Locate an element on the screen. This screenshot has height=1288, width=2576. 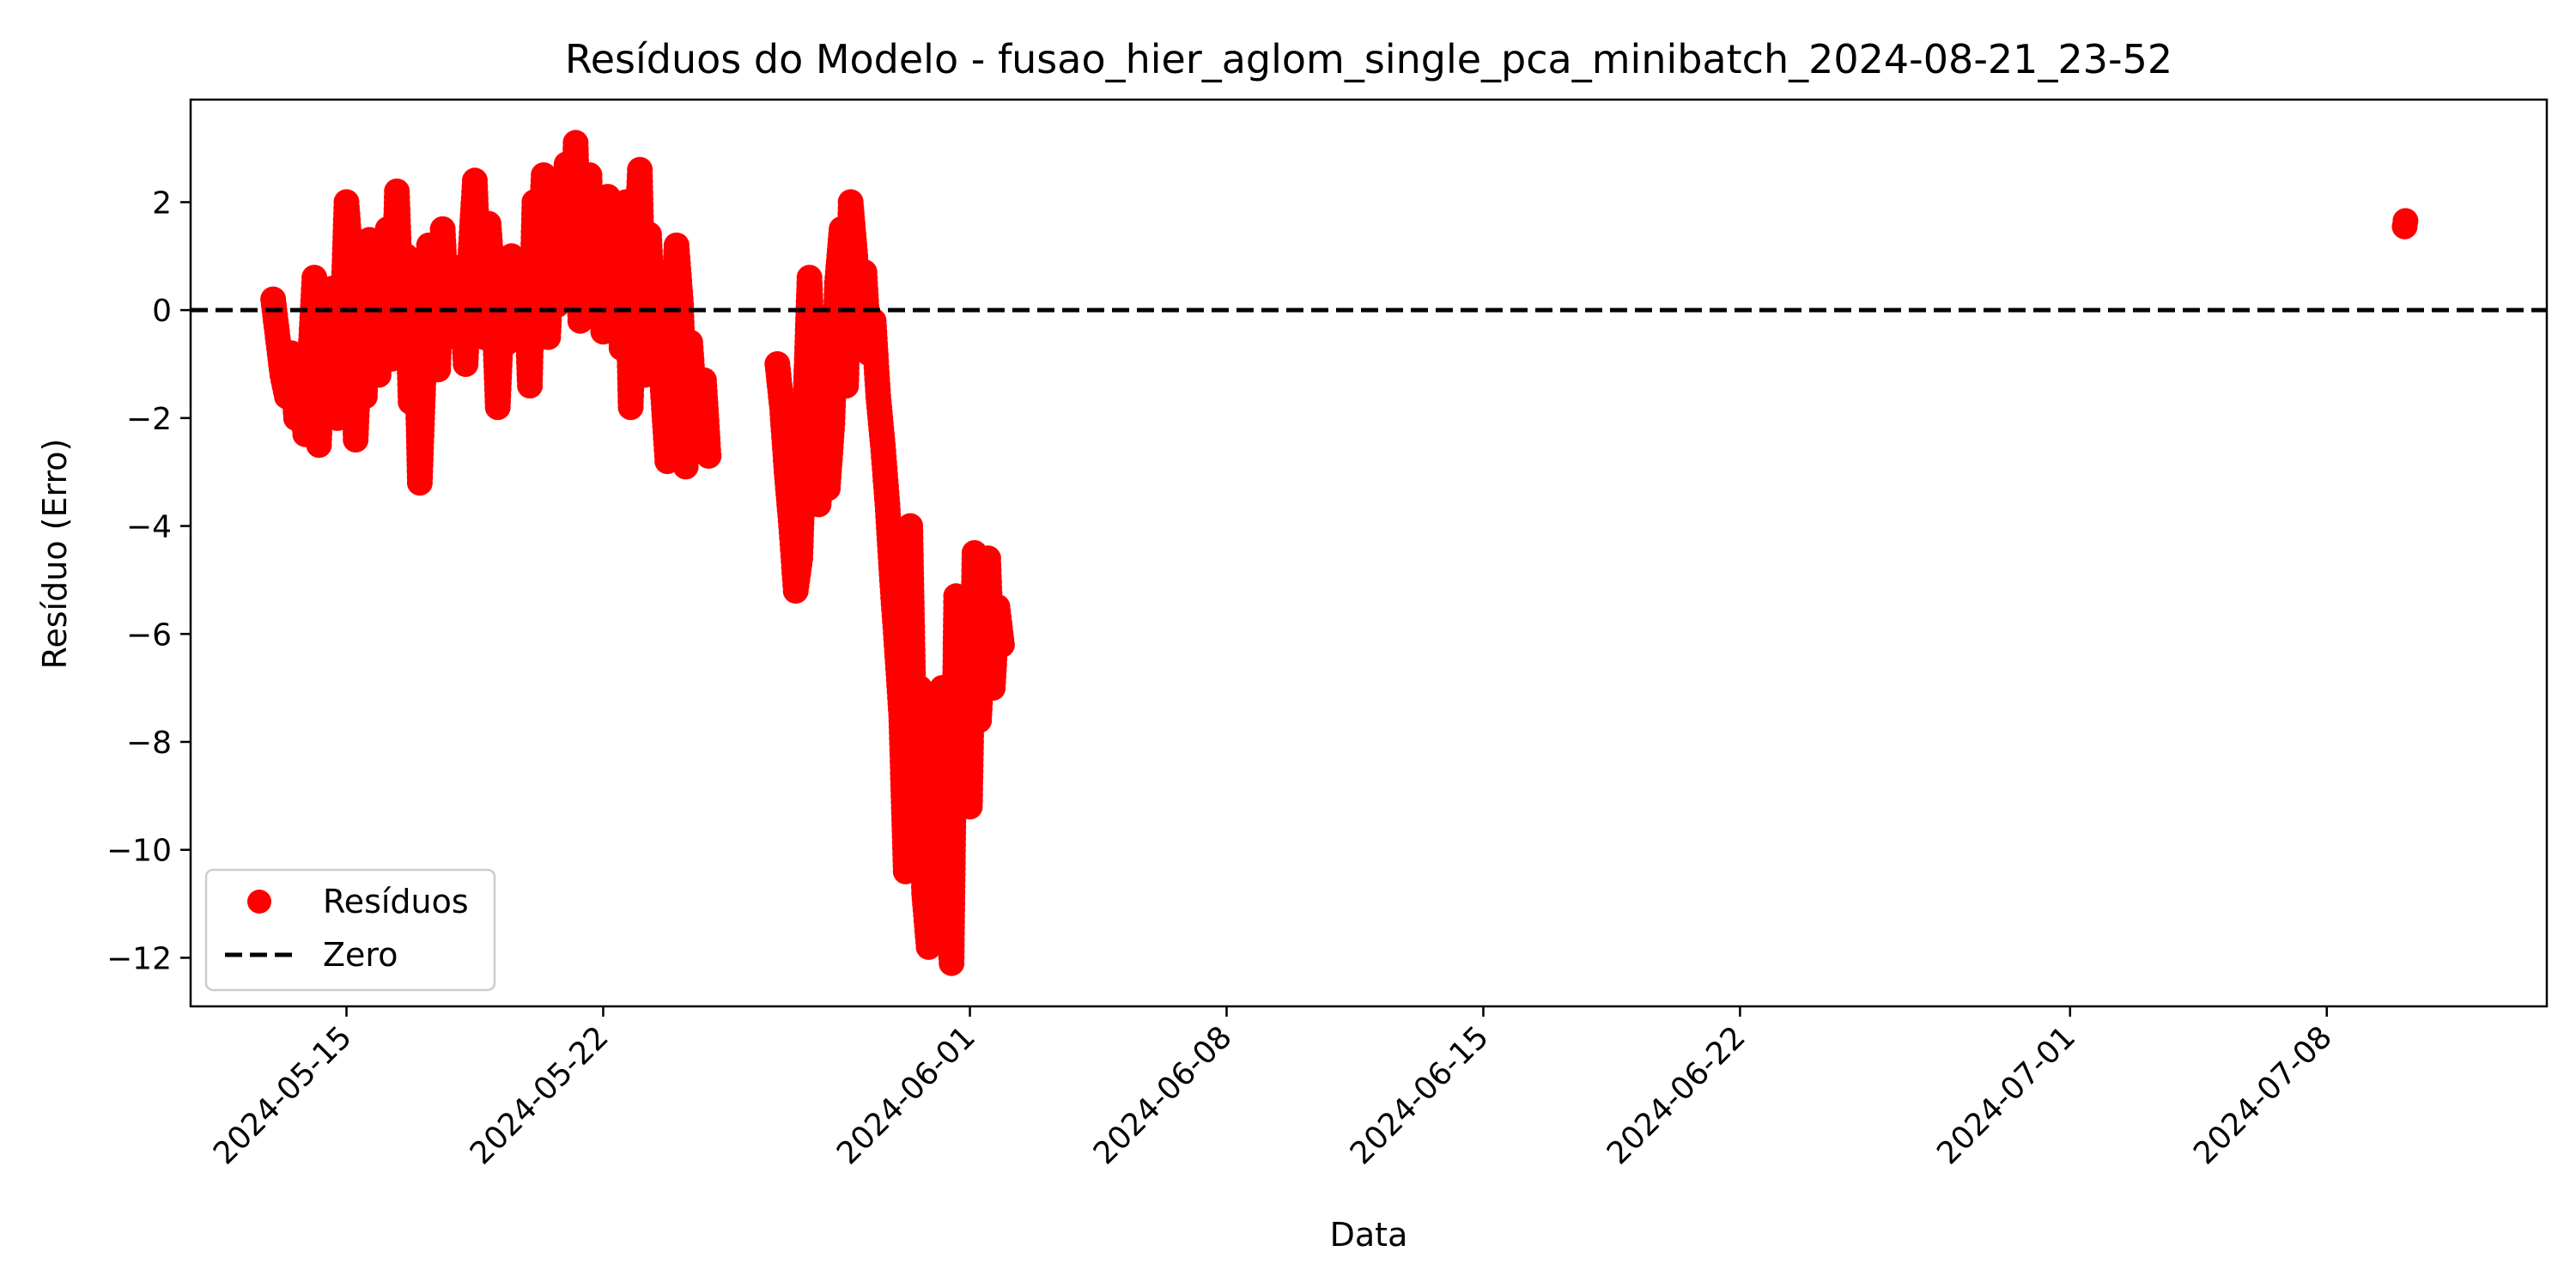
x-axis-label: Data is located at coordinates (1369, 1235).